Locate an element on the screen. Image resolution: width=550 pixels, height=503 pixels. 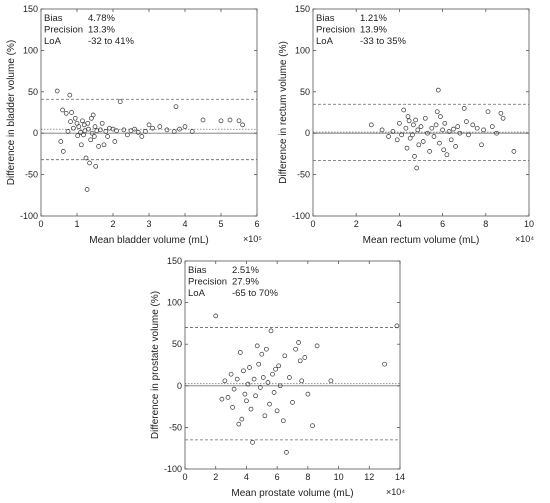
stat-value: -32 to 41% is located at coordinates (111, 41).